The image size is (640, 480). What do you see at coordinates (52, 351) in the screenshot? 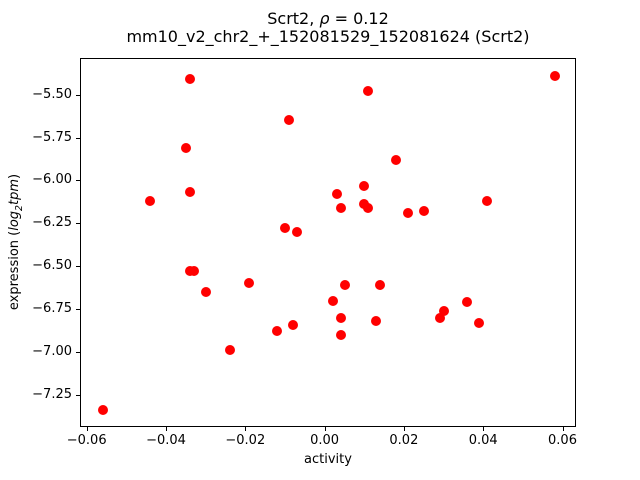
I see `y-tick-label: −7.00` at bounding box center [52, 351].